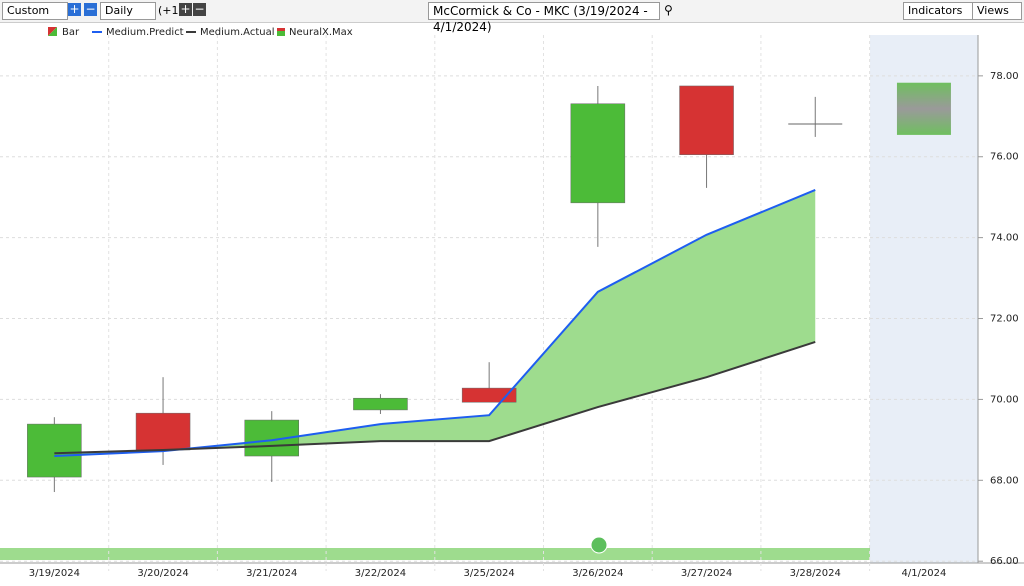 This screenshot has width=1024, height=586. I want to click on y-tick-label: 78.00, so click(1004, 76).